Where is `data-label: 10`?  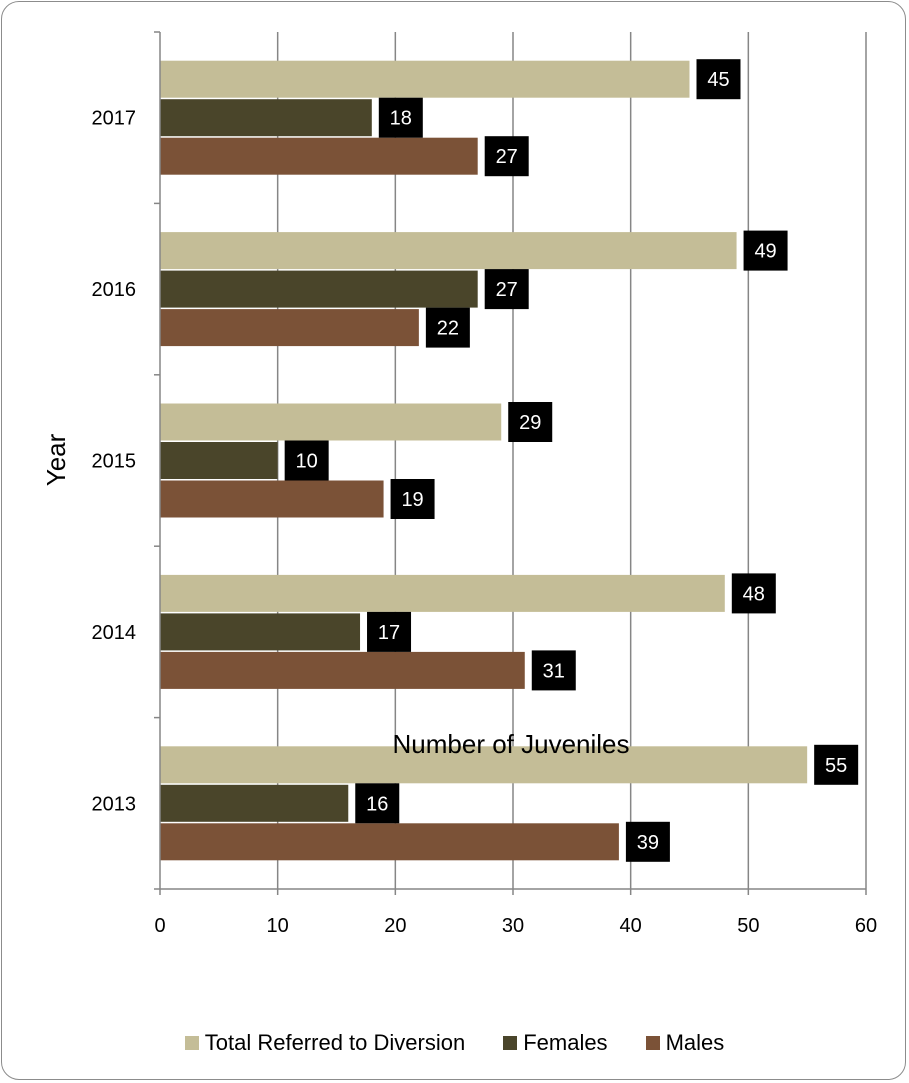
data-label: 10 is located at coordinates (307, 462).